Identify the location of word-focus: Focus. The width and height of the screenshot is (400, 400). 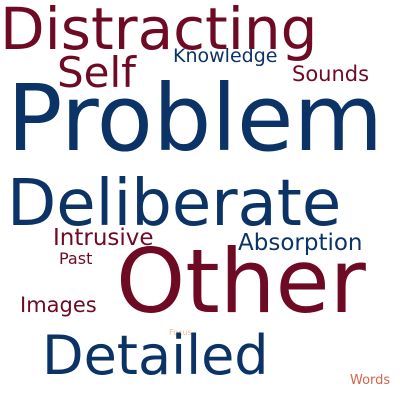
(180, 332).